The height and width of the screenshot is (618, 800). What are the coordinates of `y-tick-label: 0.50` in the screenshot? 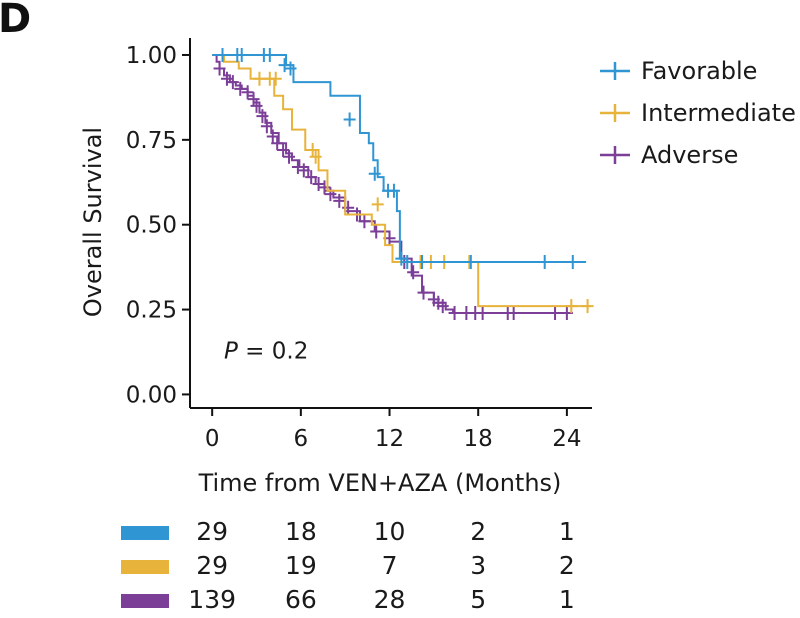 It's located at (151, 226).